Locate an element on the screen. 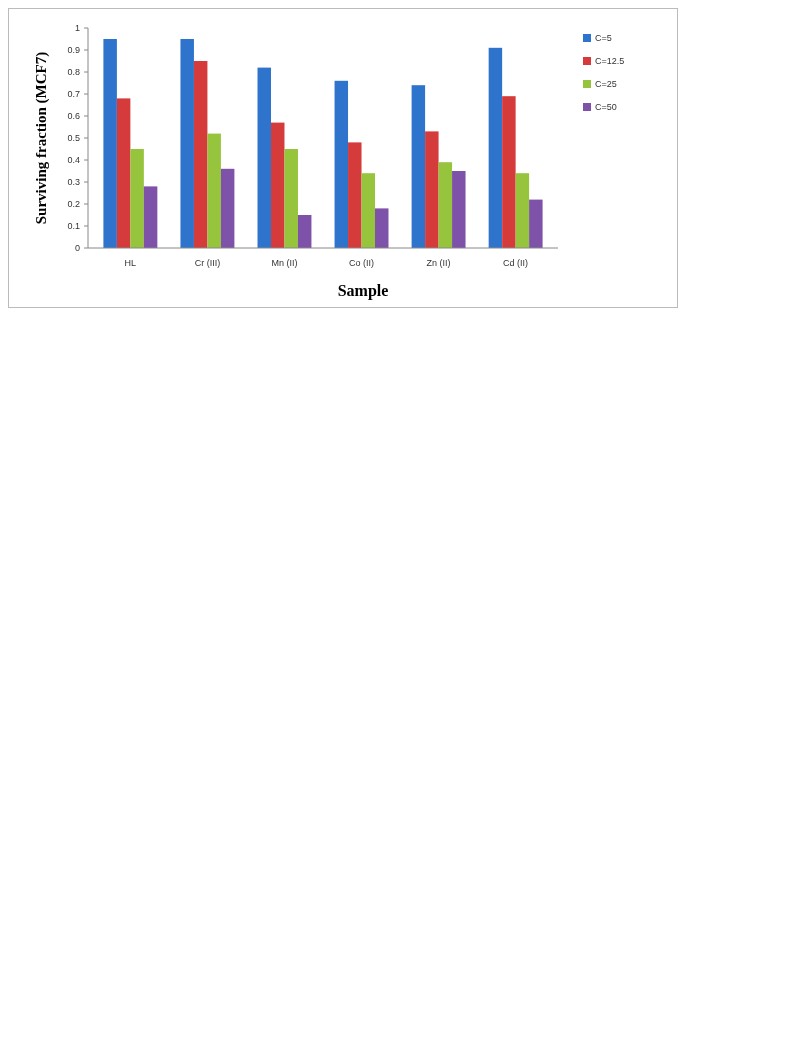  y-tick-label: 0.4 is located at coordinates (73, 160).